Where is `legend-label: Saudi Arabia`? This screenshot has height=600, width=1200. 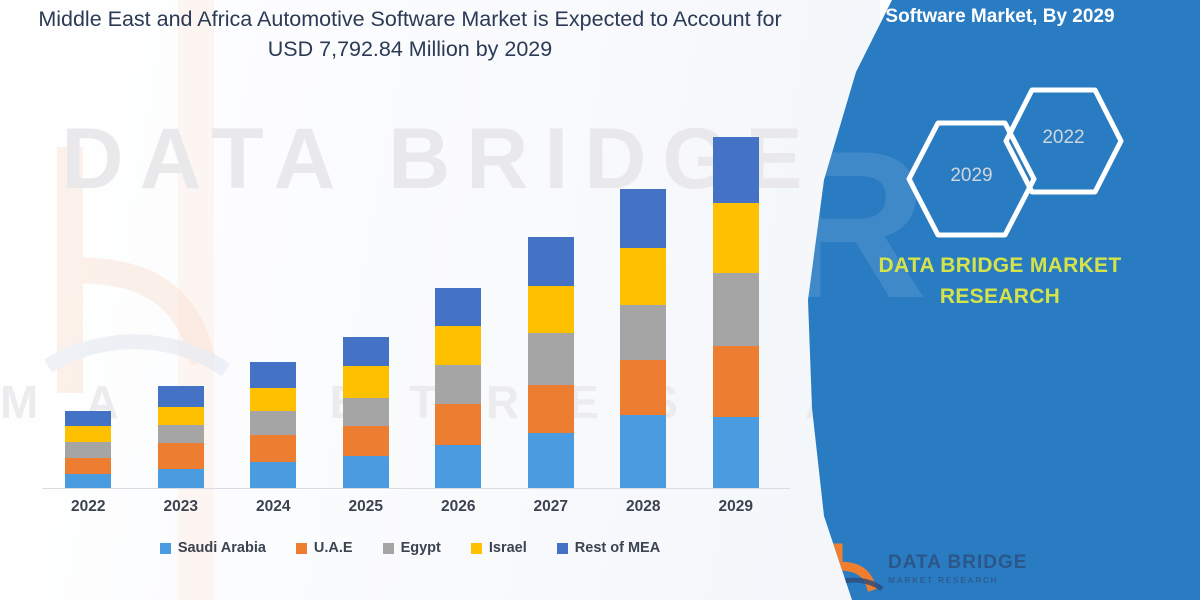 legend-label: Saudi Arabia is located at coordinates (221, 548).